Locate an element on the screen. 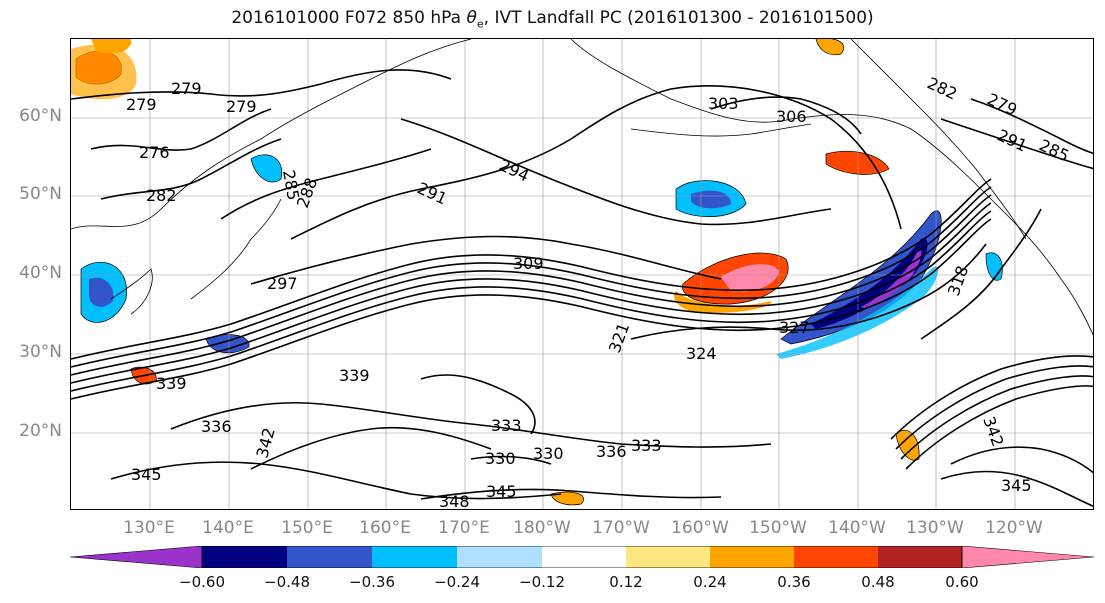 This screenshot has height=603, width=1105. lon-label-160w: 160°W is located at coordinates (700, 528).